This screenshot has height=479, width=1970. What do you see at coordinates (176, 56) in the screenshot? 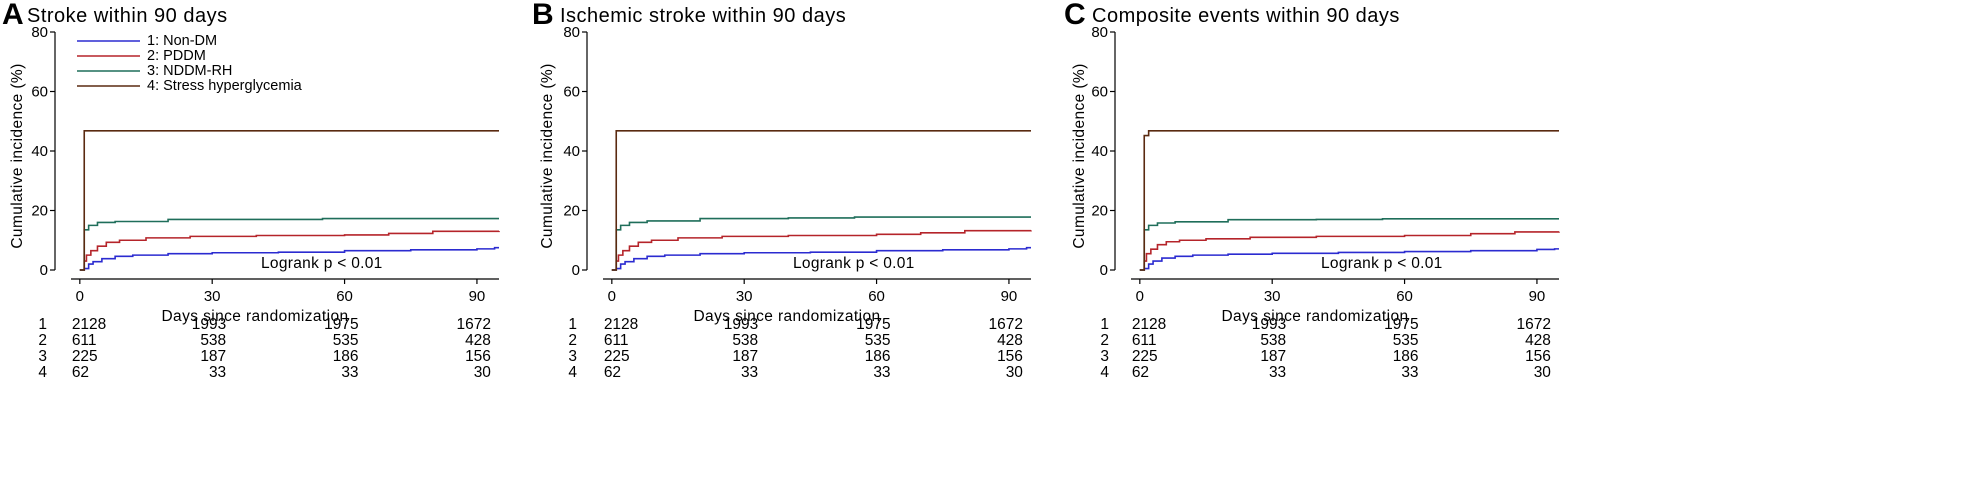
I see `legend-entry-2: 2: PDDM` at bounding box center [176, 56].